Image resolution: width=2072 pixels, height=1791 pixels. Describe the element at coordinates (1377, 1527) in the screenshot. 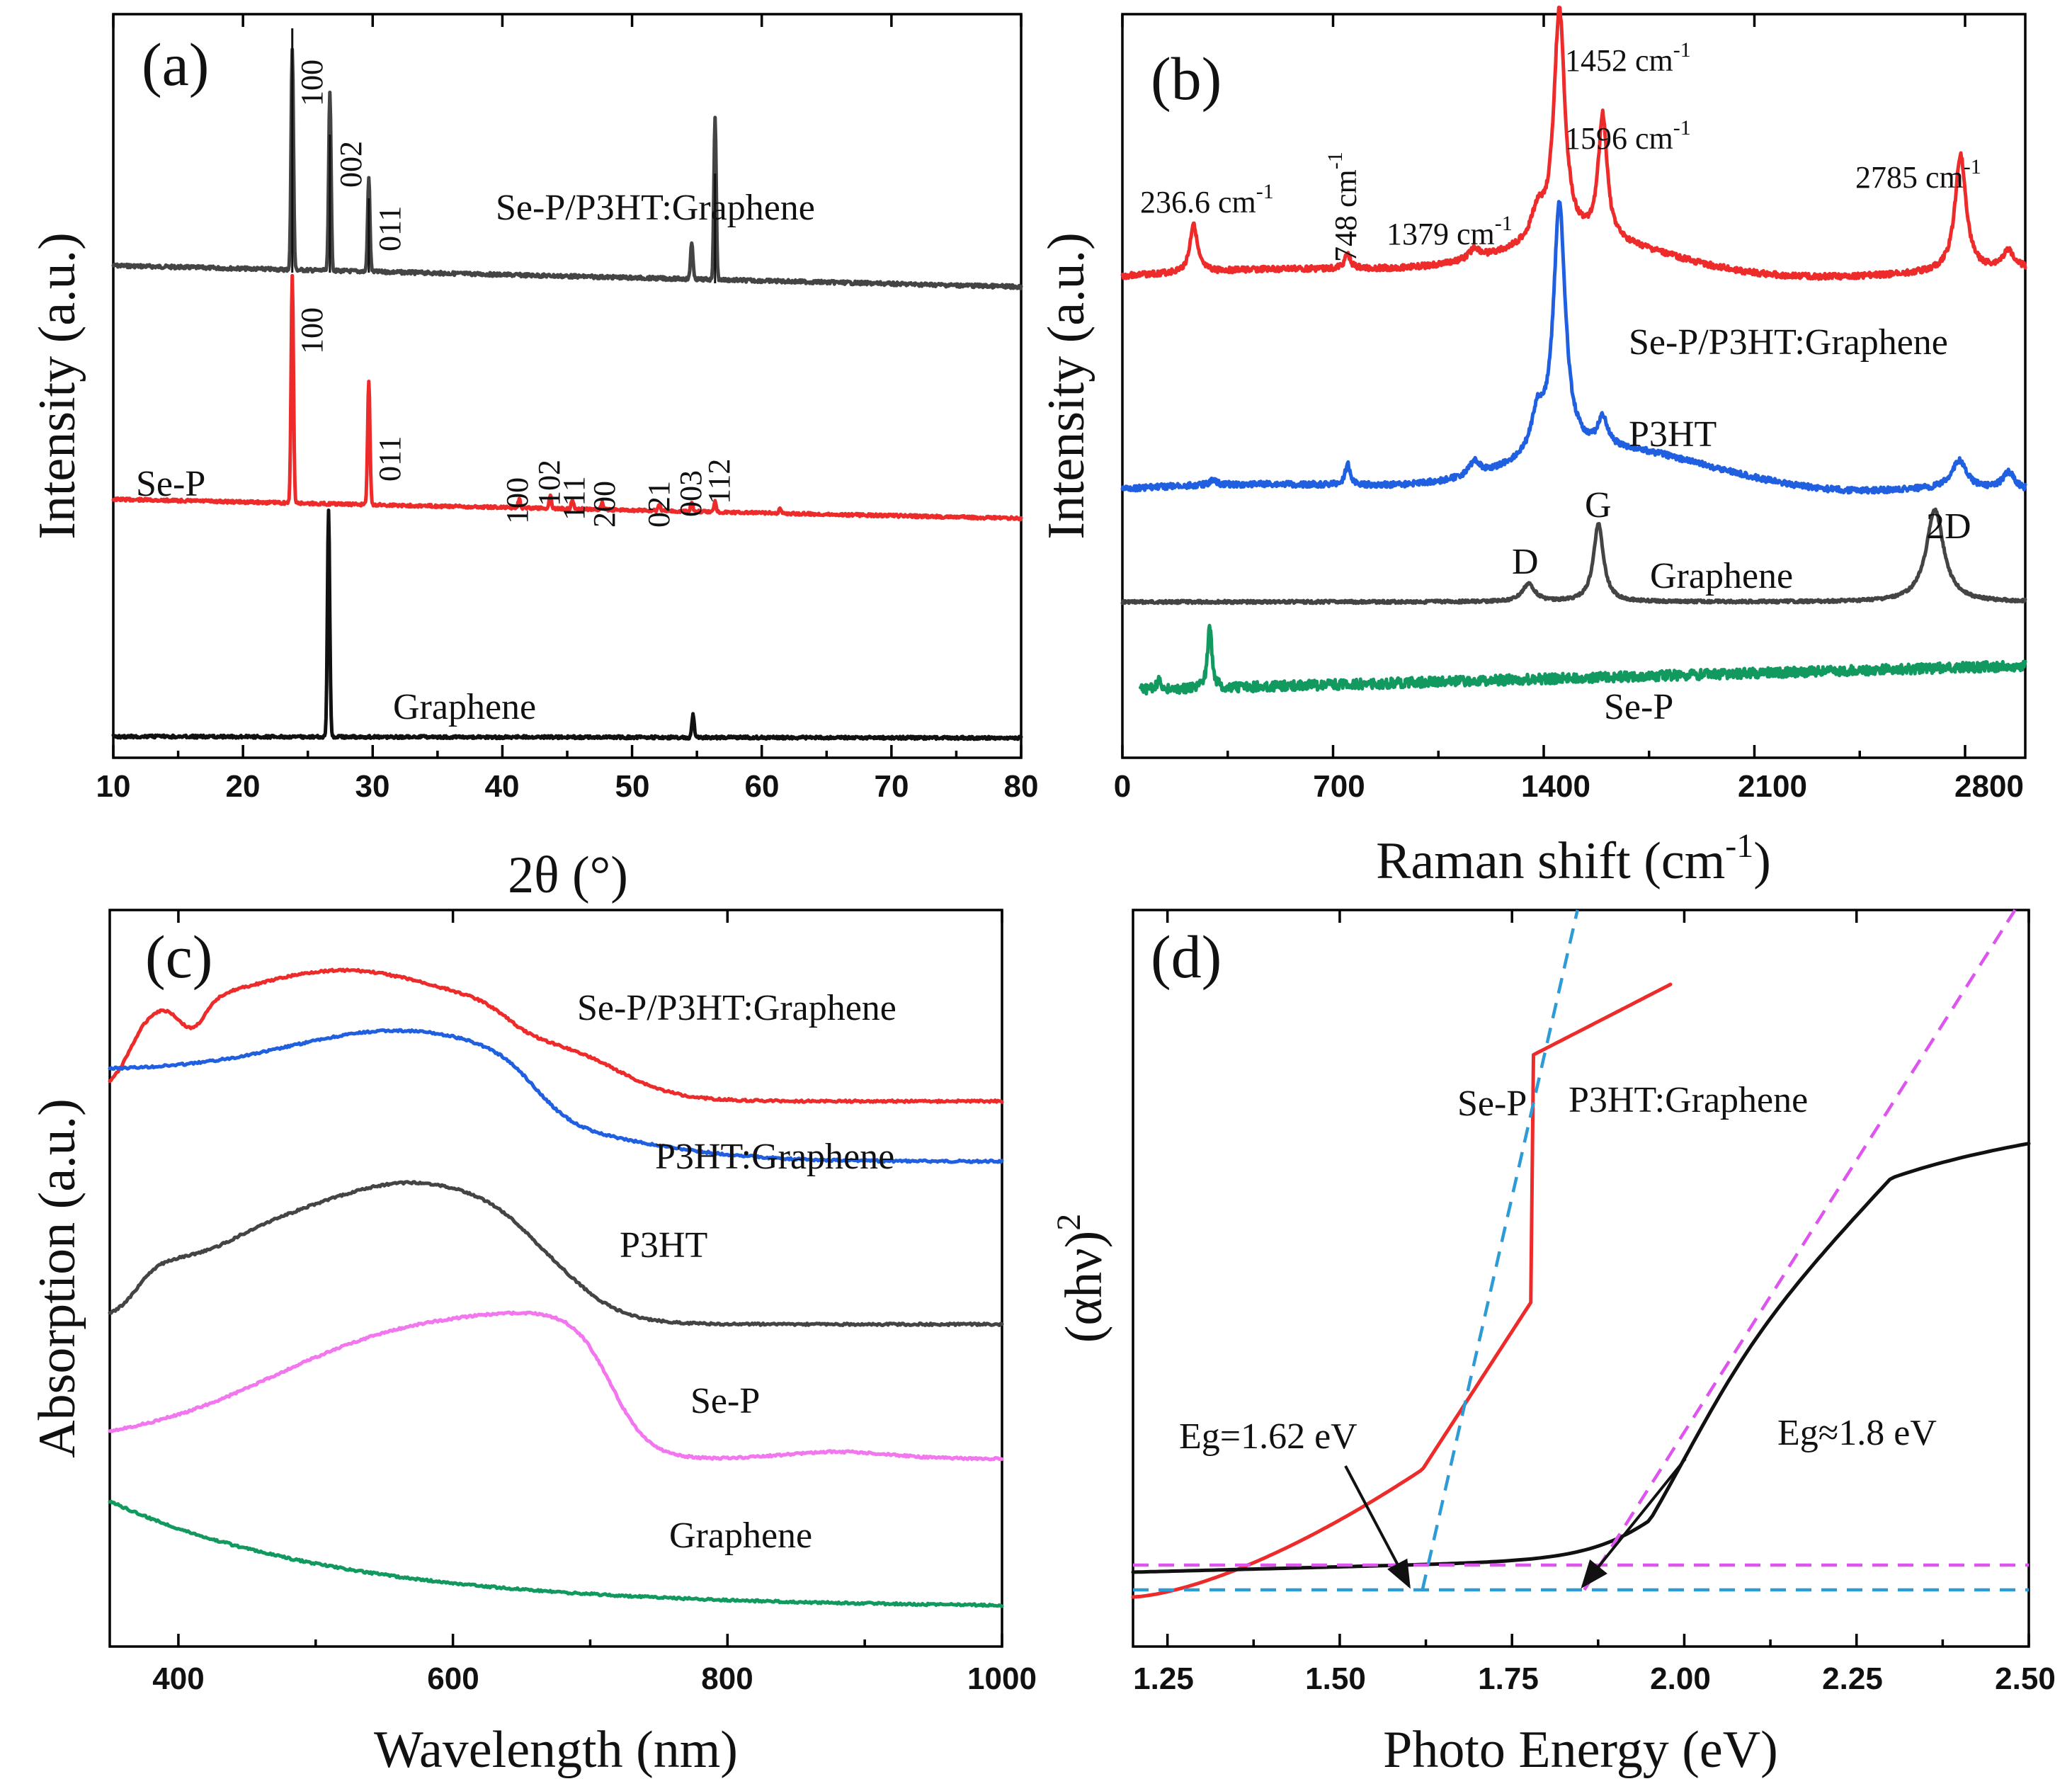

I see `arrow-eg-se-p` at that location.